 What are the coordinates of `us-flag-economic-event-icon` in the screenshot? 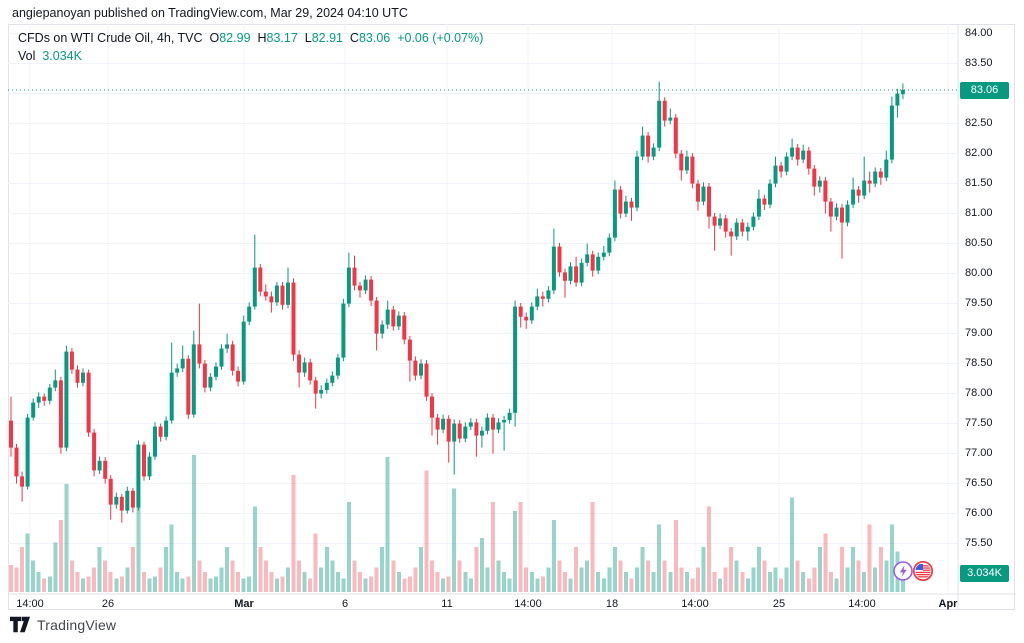 It's located at (923, 571).